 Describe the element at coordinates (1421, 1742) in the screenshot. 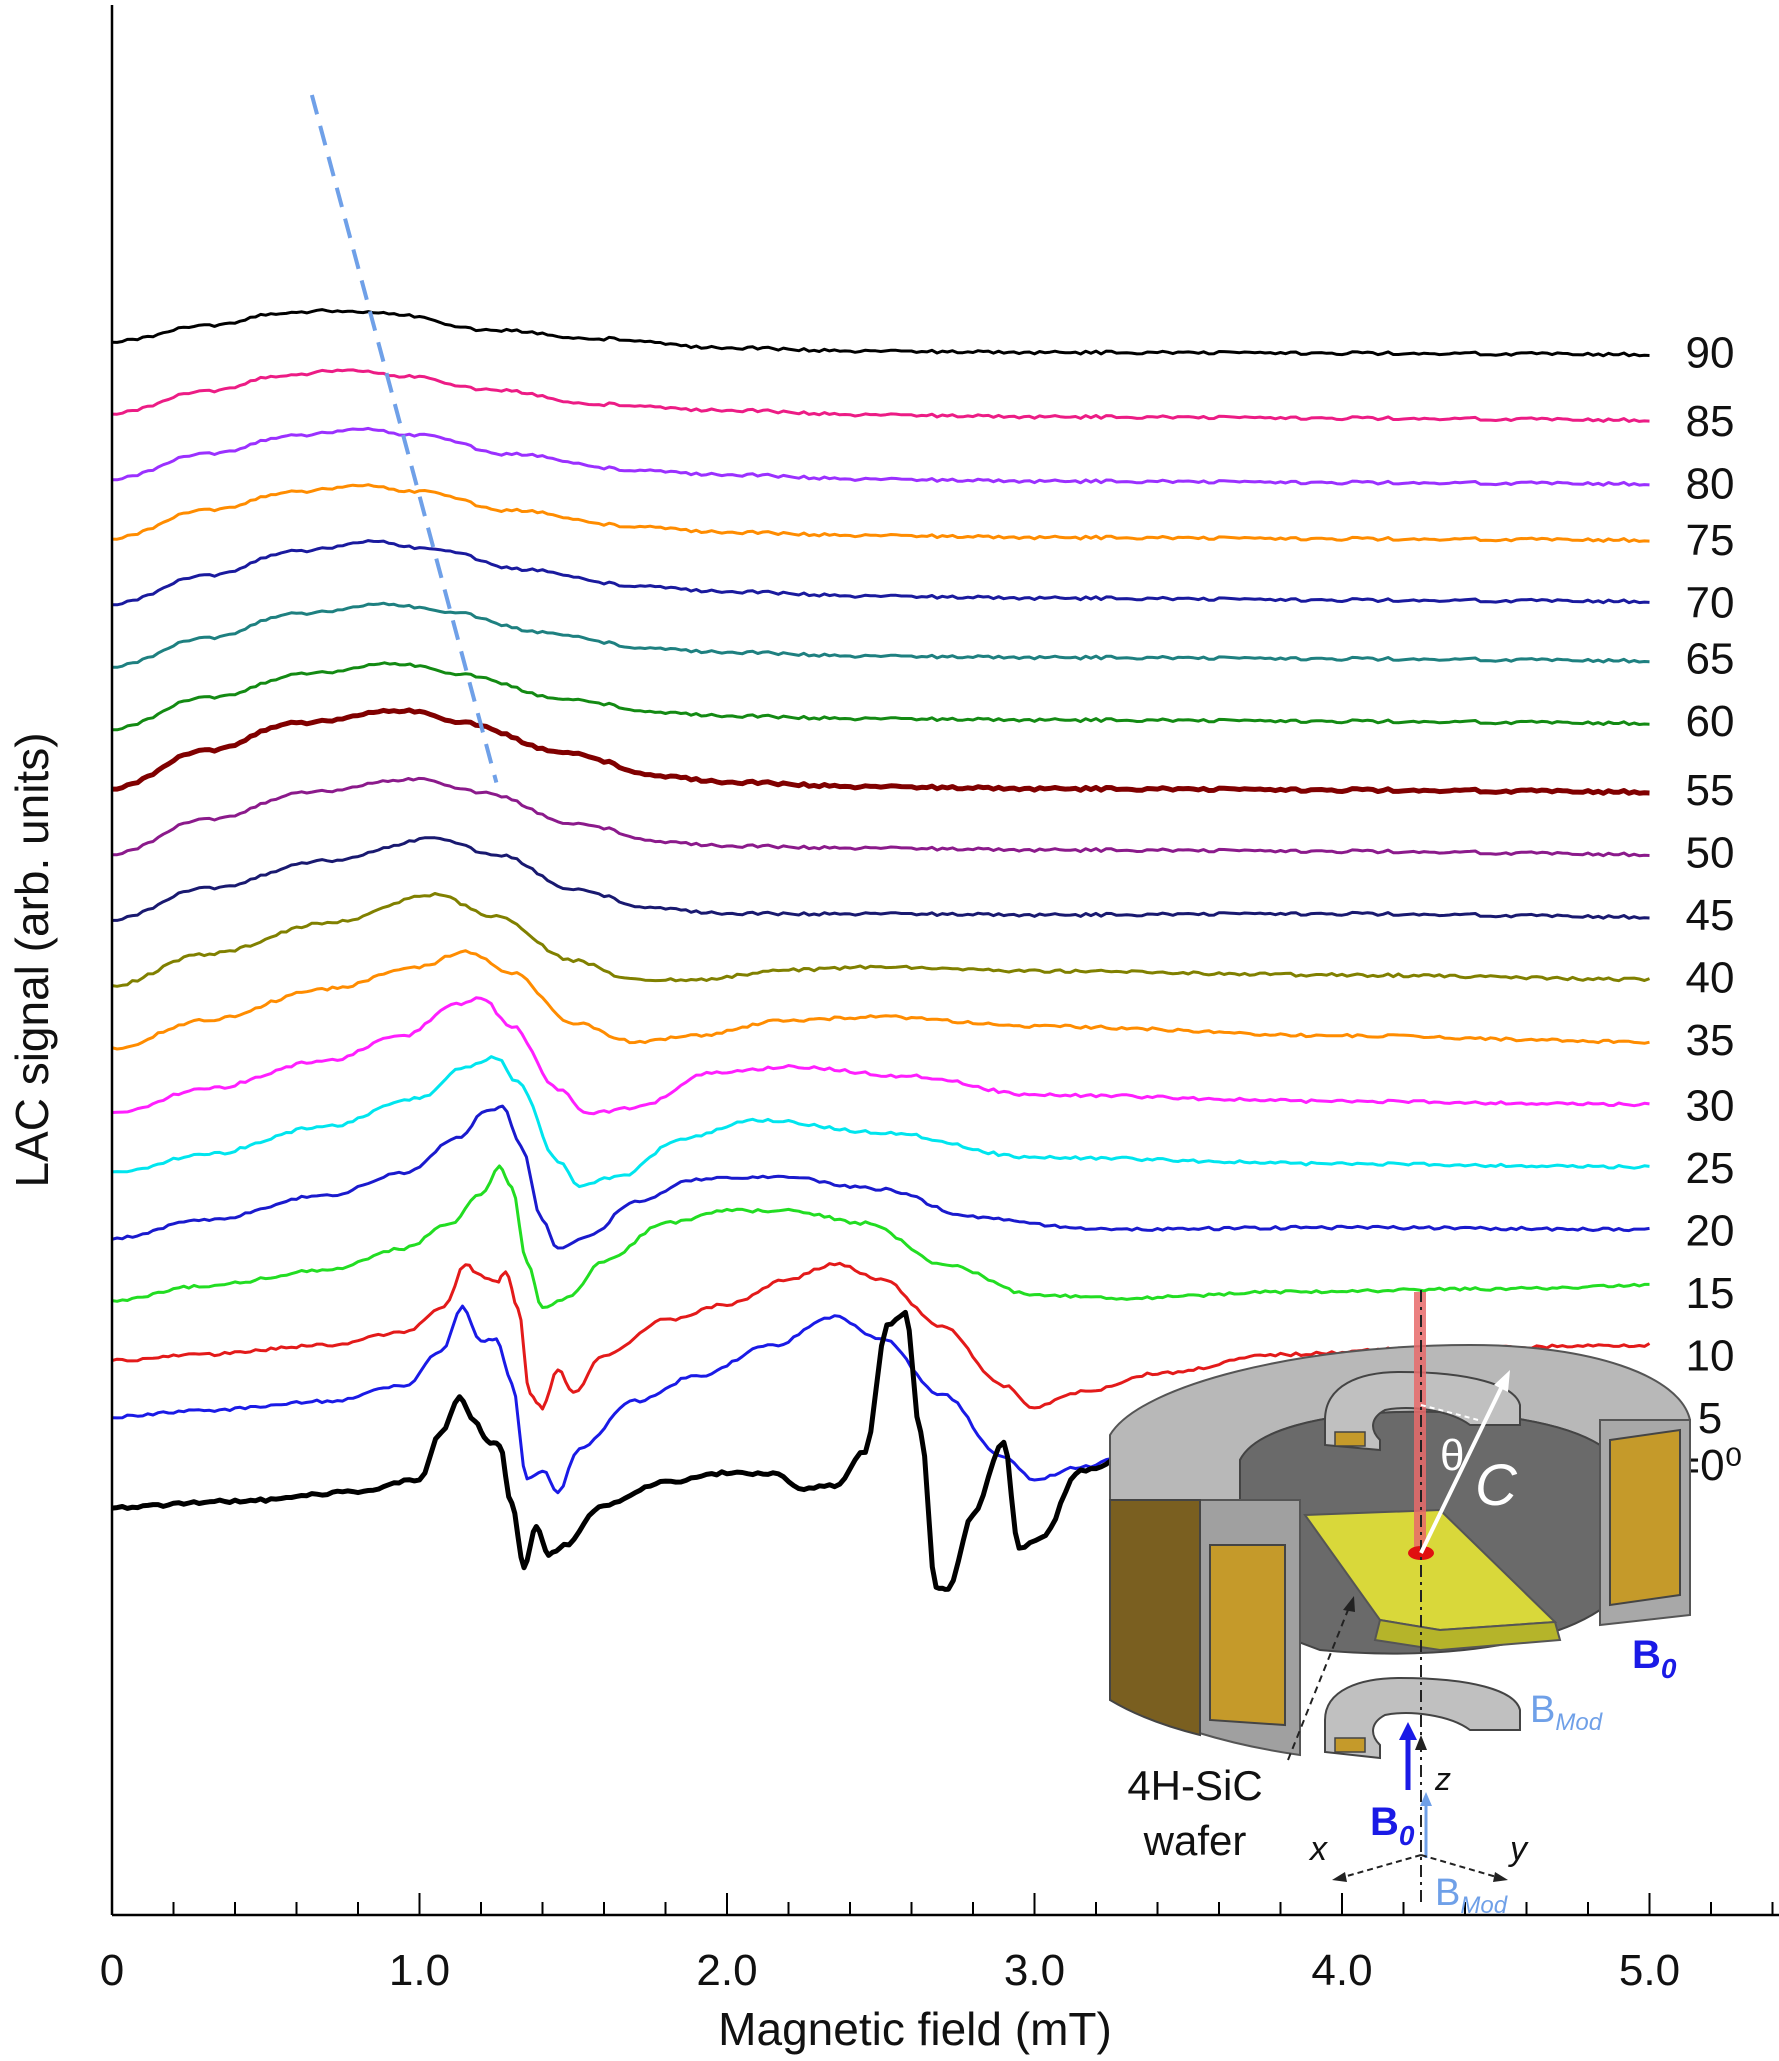

I see `z-coord-arrowhead` at that location.